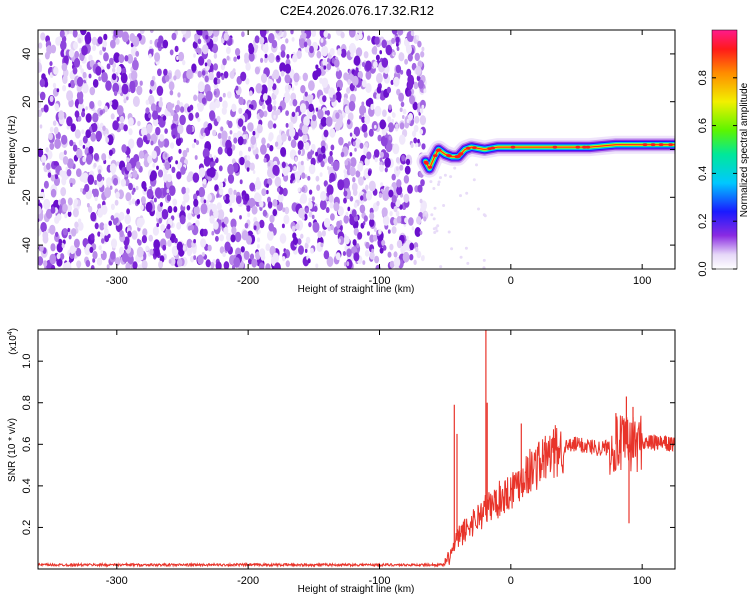 This screenshot has height=600, width=750. I want to click on x-tick-label: 100, so click(642, 281).